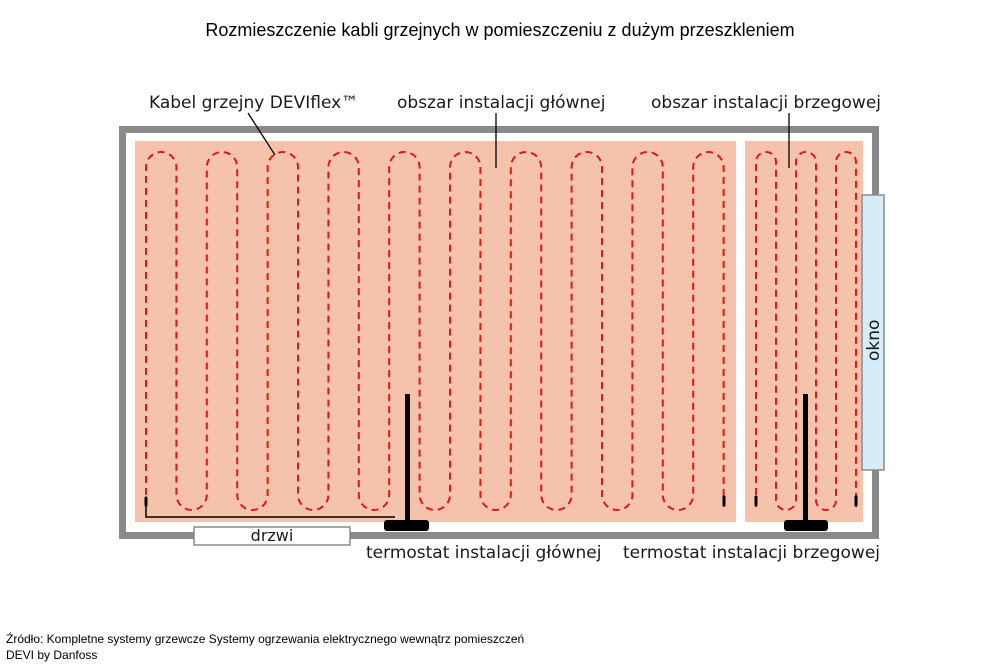  I want to click on edge-area-label: obszar instalacji brzegowej, so click(766, 103).